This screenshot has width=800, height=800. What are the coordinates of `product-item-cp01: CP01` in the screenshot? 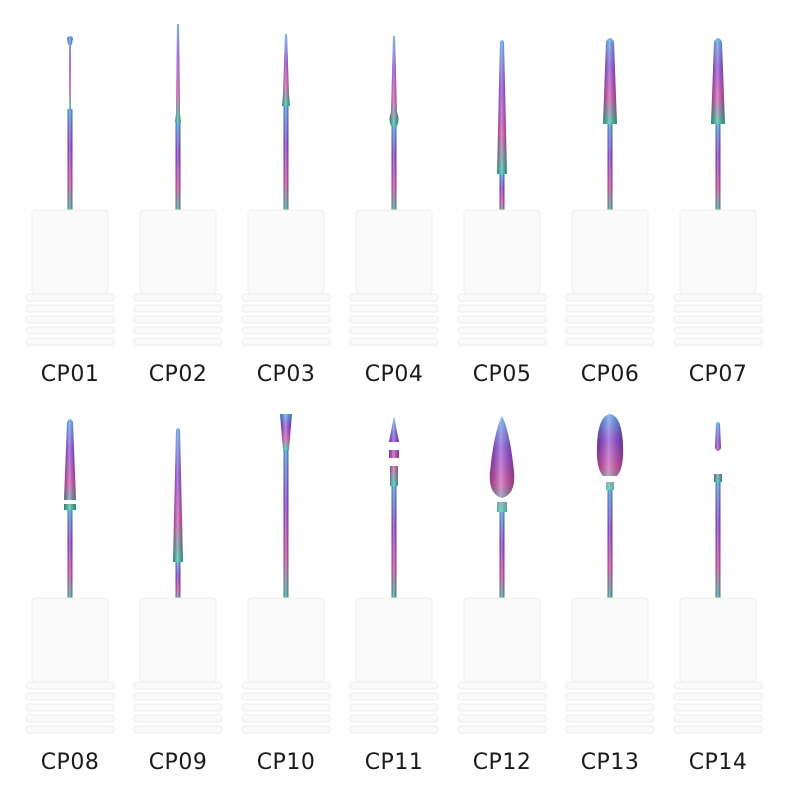 It's located at (70, 200).